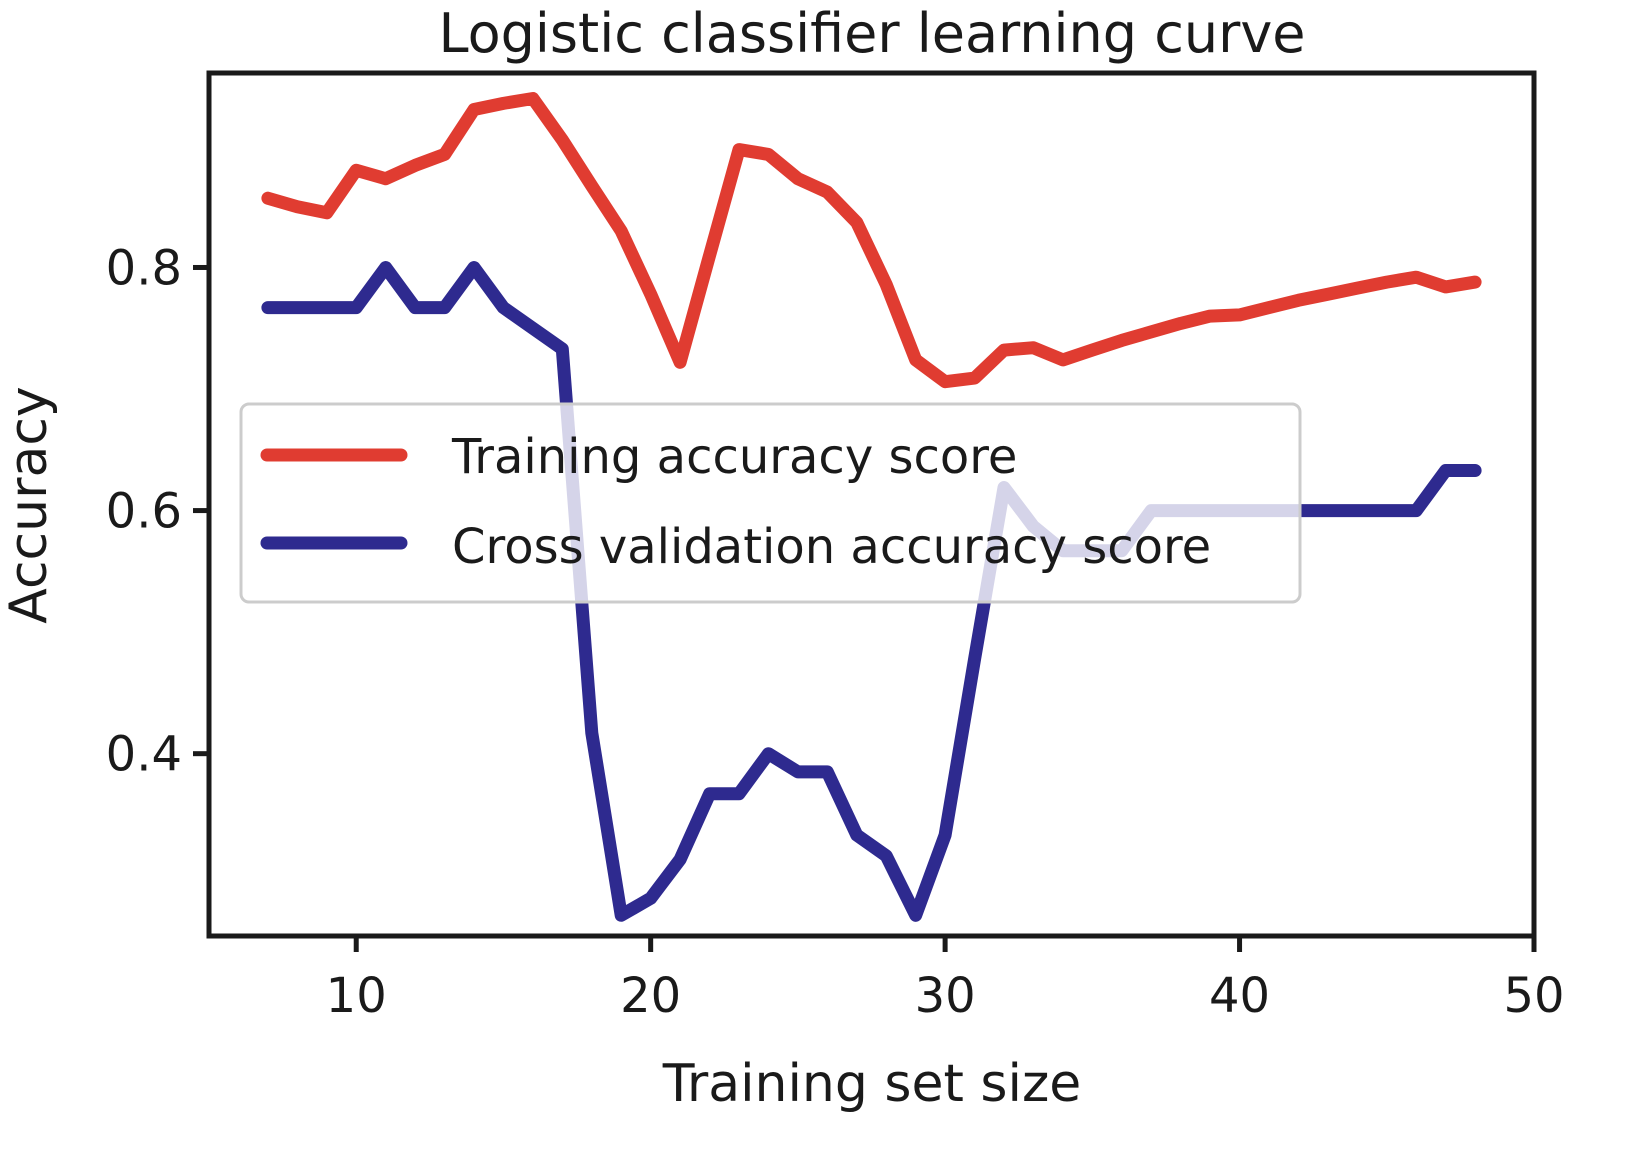 The image size is (1639, 1174). What do you see at coordinates (144, 512) in the screenshot?
I see `y-tick-label: 0.6` at bounding box center [144, 512].